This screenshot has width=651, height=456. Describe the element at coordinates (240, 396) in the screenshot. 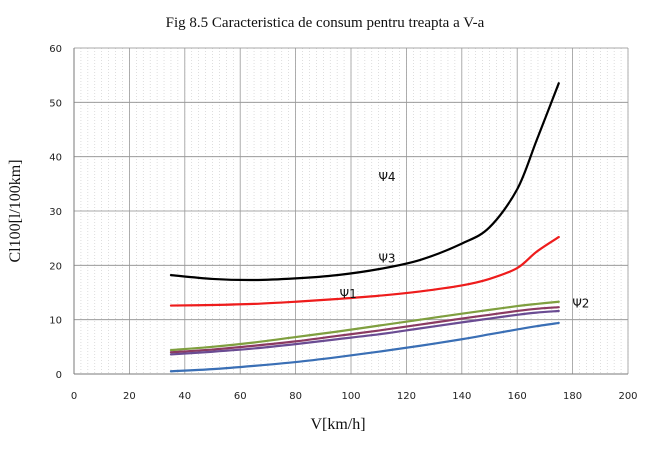

I see `x-tick-label: 60` at that location.